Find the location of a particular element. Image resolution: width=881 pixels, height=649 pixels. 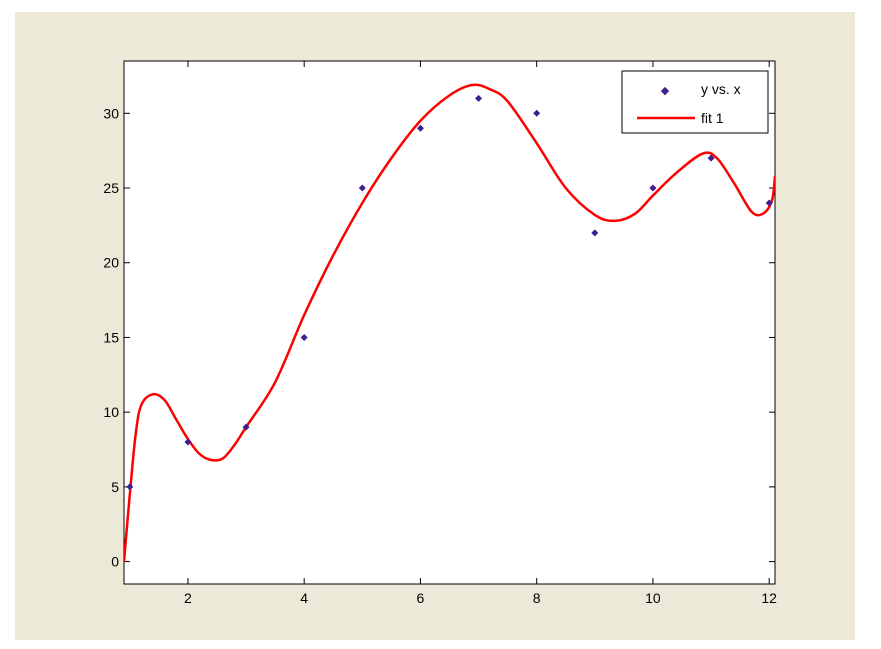

x-tick-label: 6 is located at coordinates (421, 598).